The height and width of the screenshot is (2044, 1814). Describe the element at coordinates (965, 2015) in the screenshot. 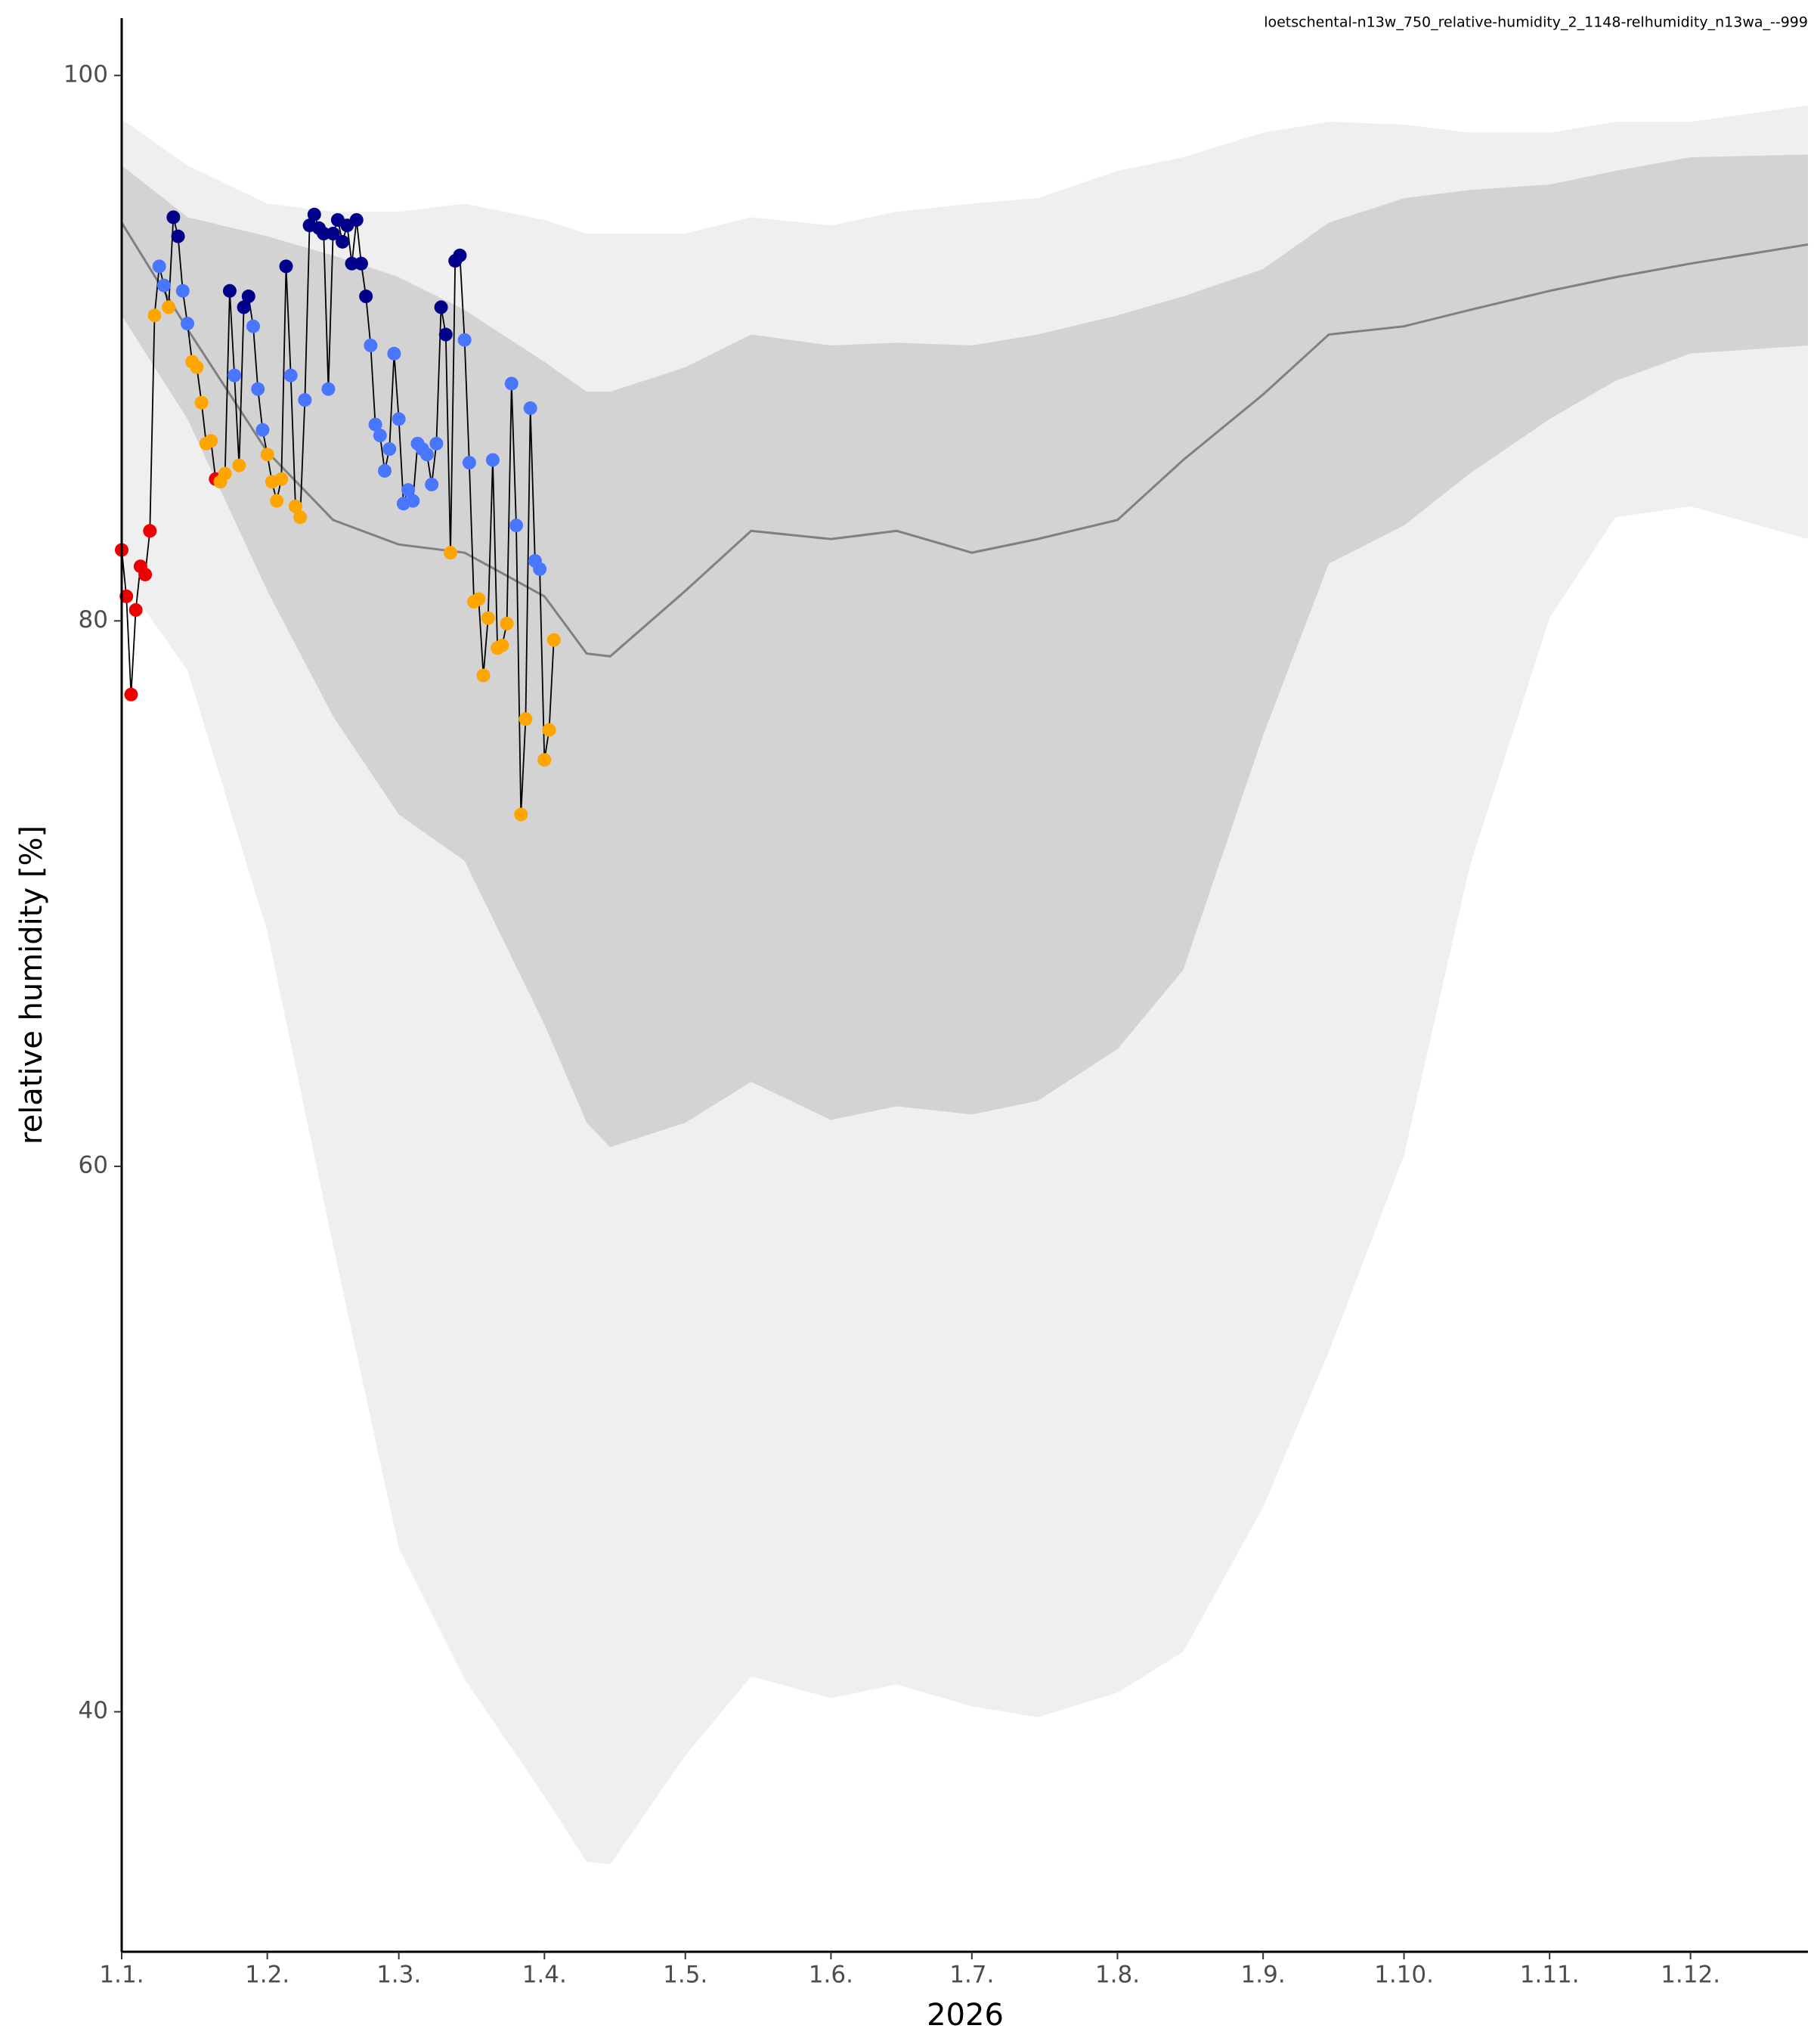

I see `x-axis-title: 2026` at that location.